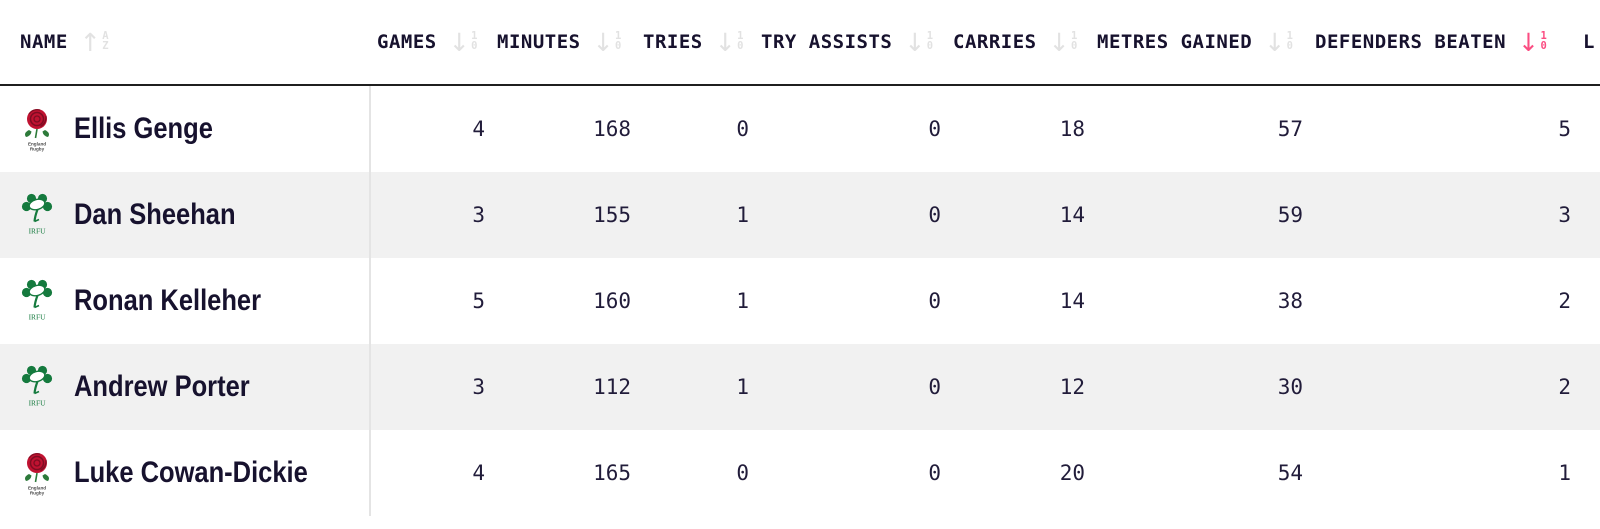 This screenshot has width=1600, height=529. What do you see at coordinates (478, 301) in the screenshot?
I see `cell-games: 5` at bounding box center [478, 301].